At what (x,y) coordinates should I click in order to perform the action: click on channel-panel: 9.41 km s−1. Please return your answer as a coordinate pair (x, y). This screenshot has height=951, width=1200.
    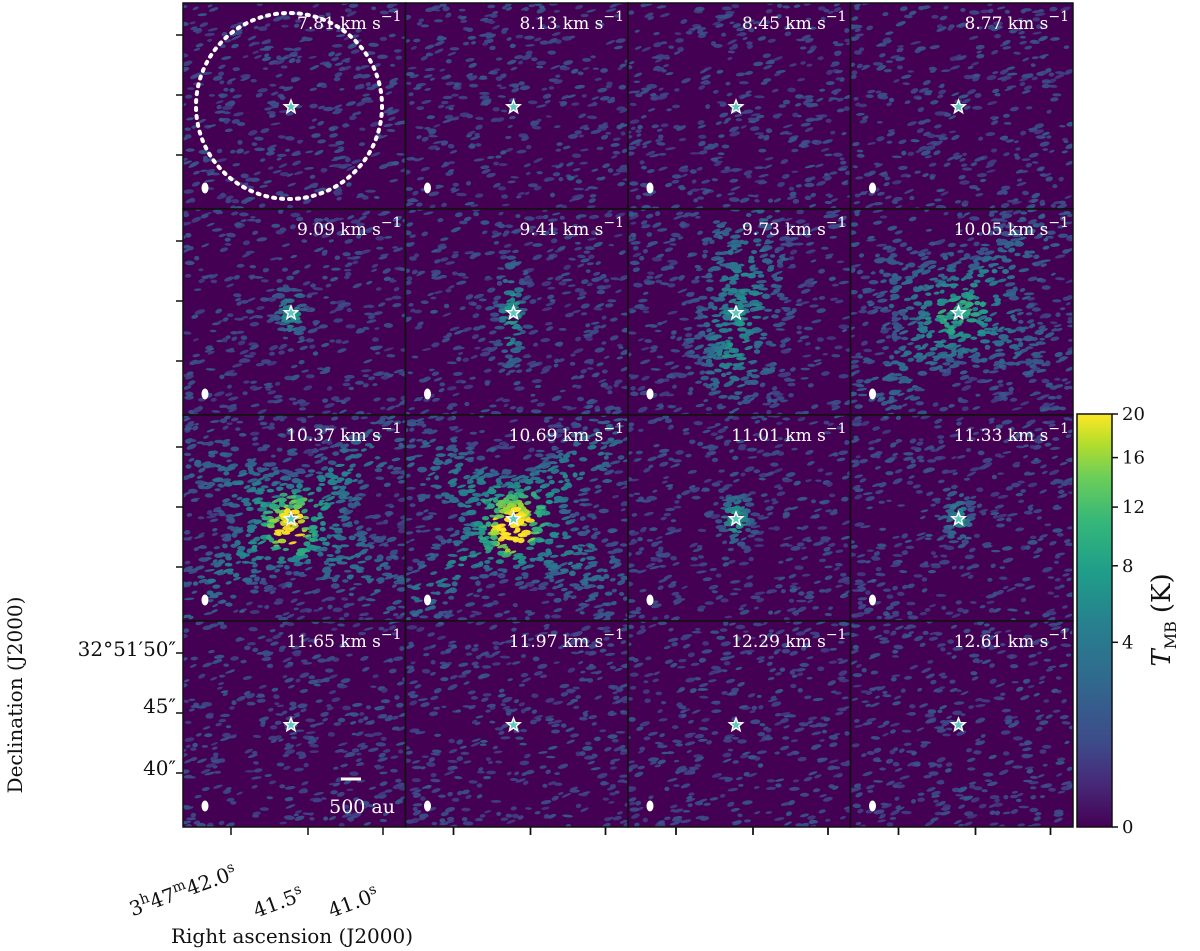
    Looking at the image, I should click on (516, 312).